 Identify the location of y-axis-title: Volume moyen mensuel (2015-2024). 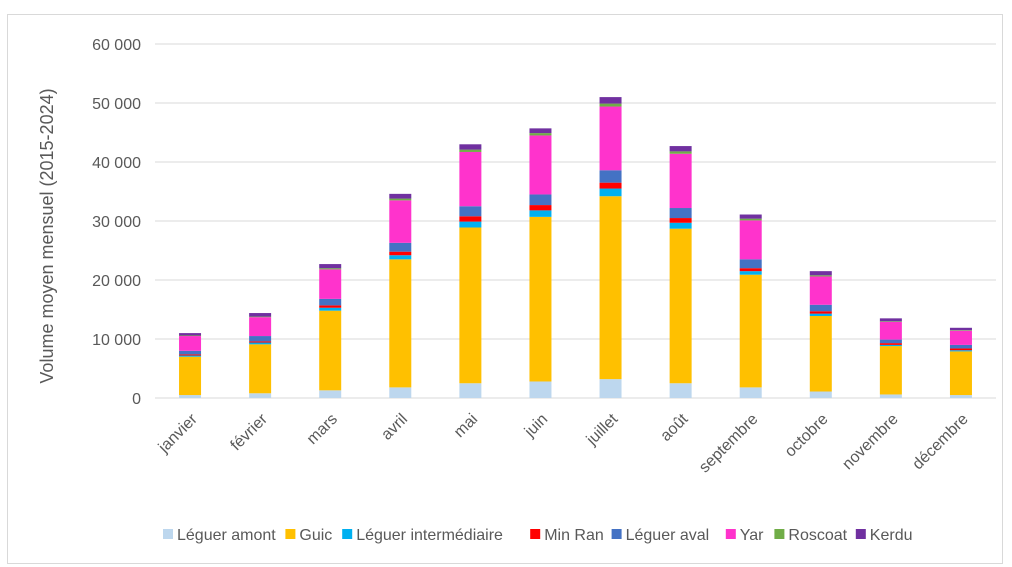
(47, 235).